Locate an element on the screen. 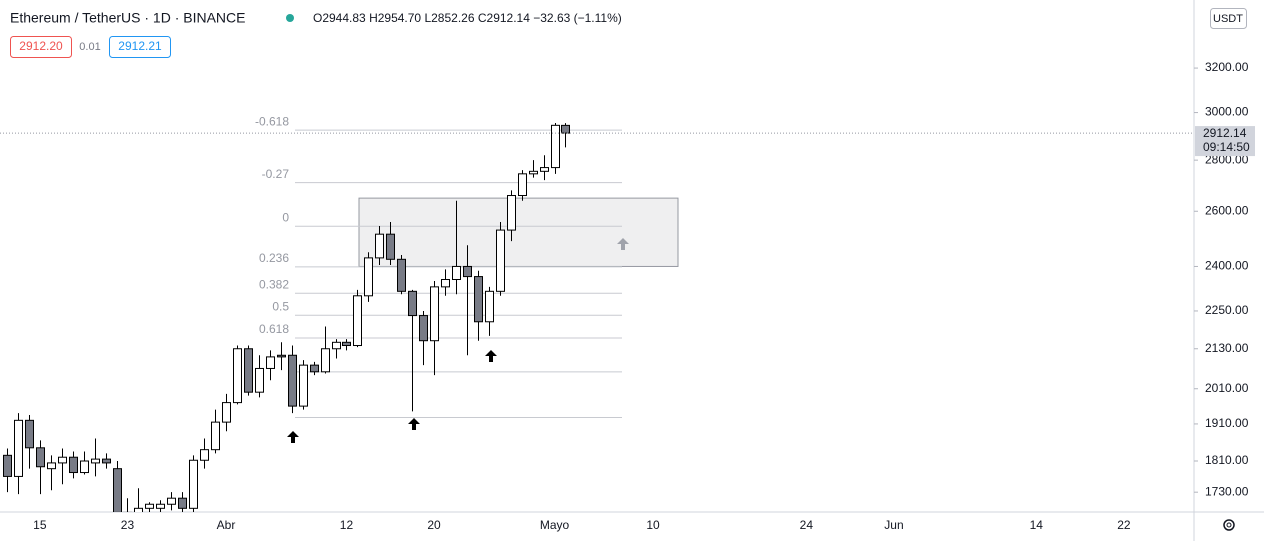 This screenshot has height=546, width=1264. ohlc-high: H2954.70 is located at coordinates (395, 18).